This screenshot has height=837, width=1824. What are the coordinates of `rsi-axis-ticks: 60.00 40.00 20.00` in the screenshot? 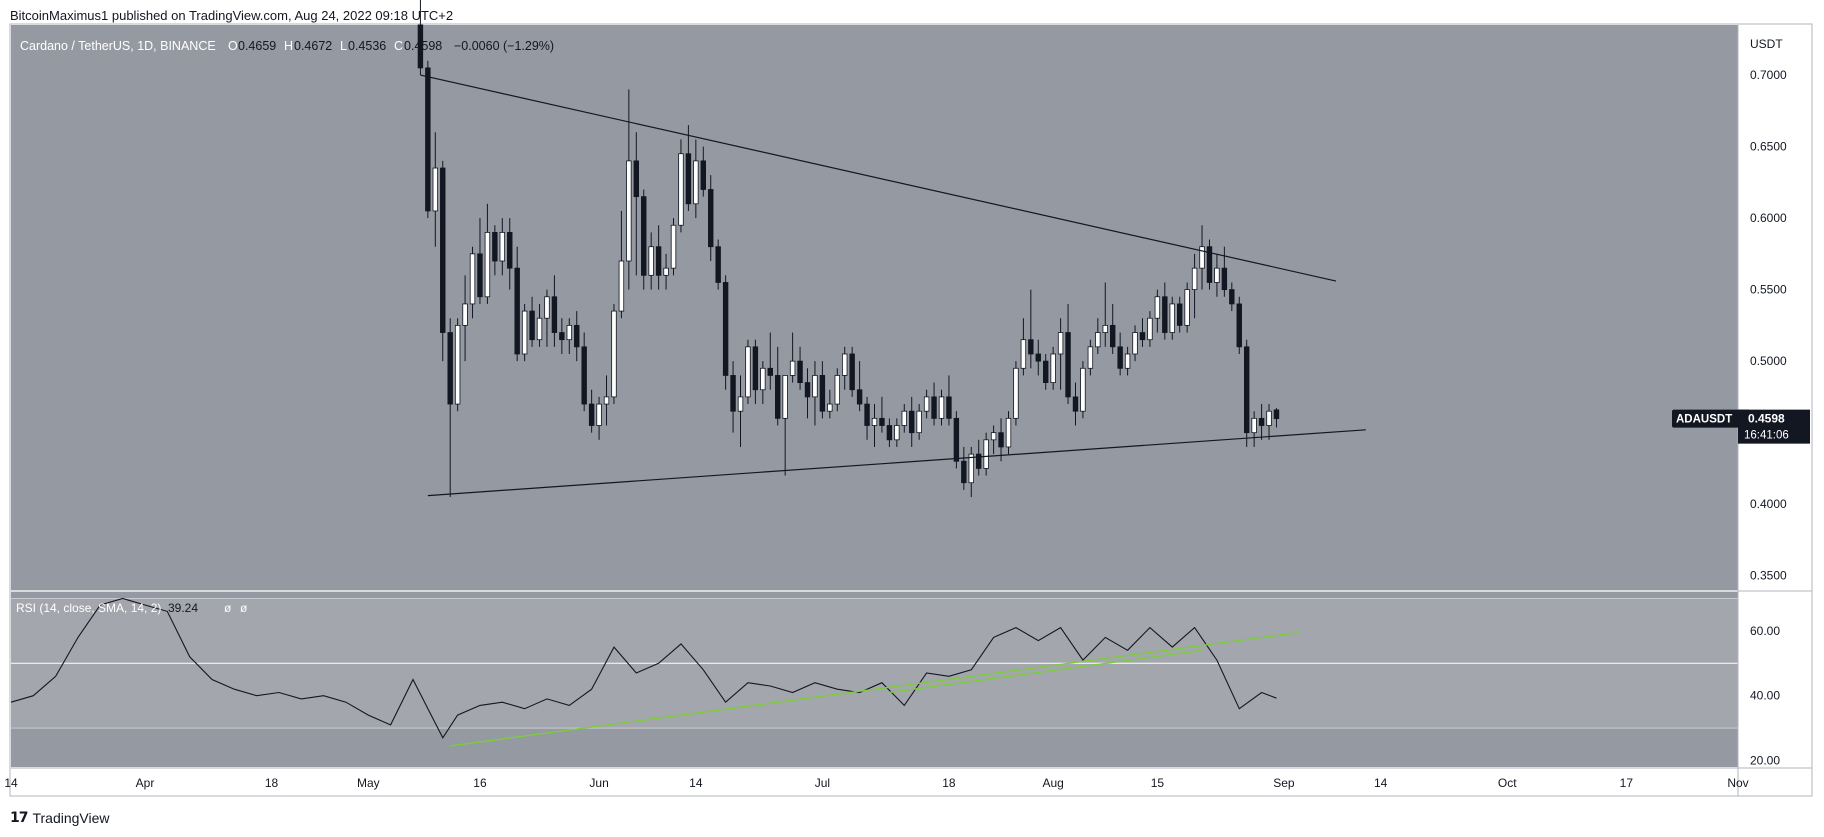 It's located at (1765, 696).